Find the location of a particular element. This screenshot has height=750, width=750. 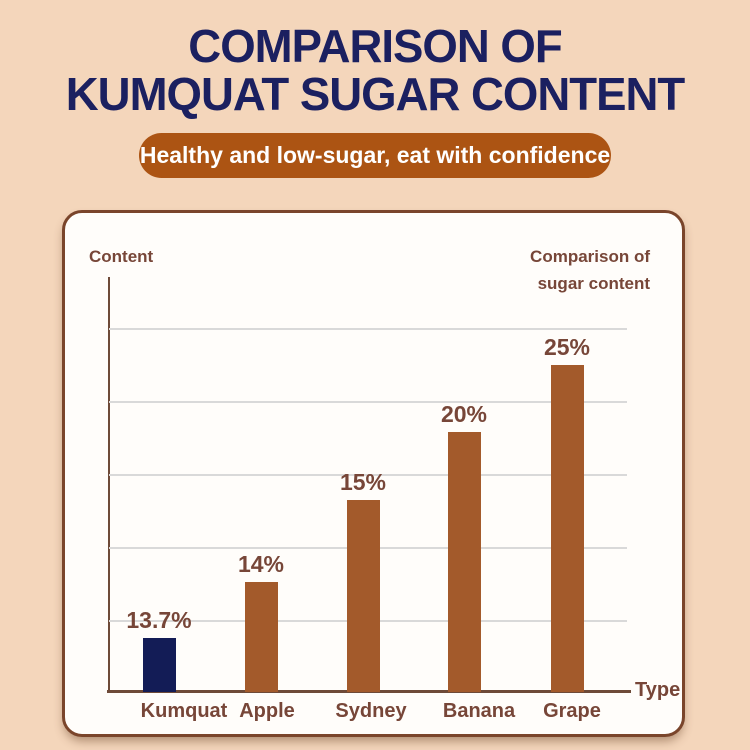

value-label-apple: 14% is located at coordinates (261, 564).